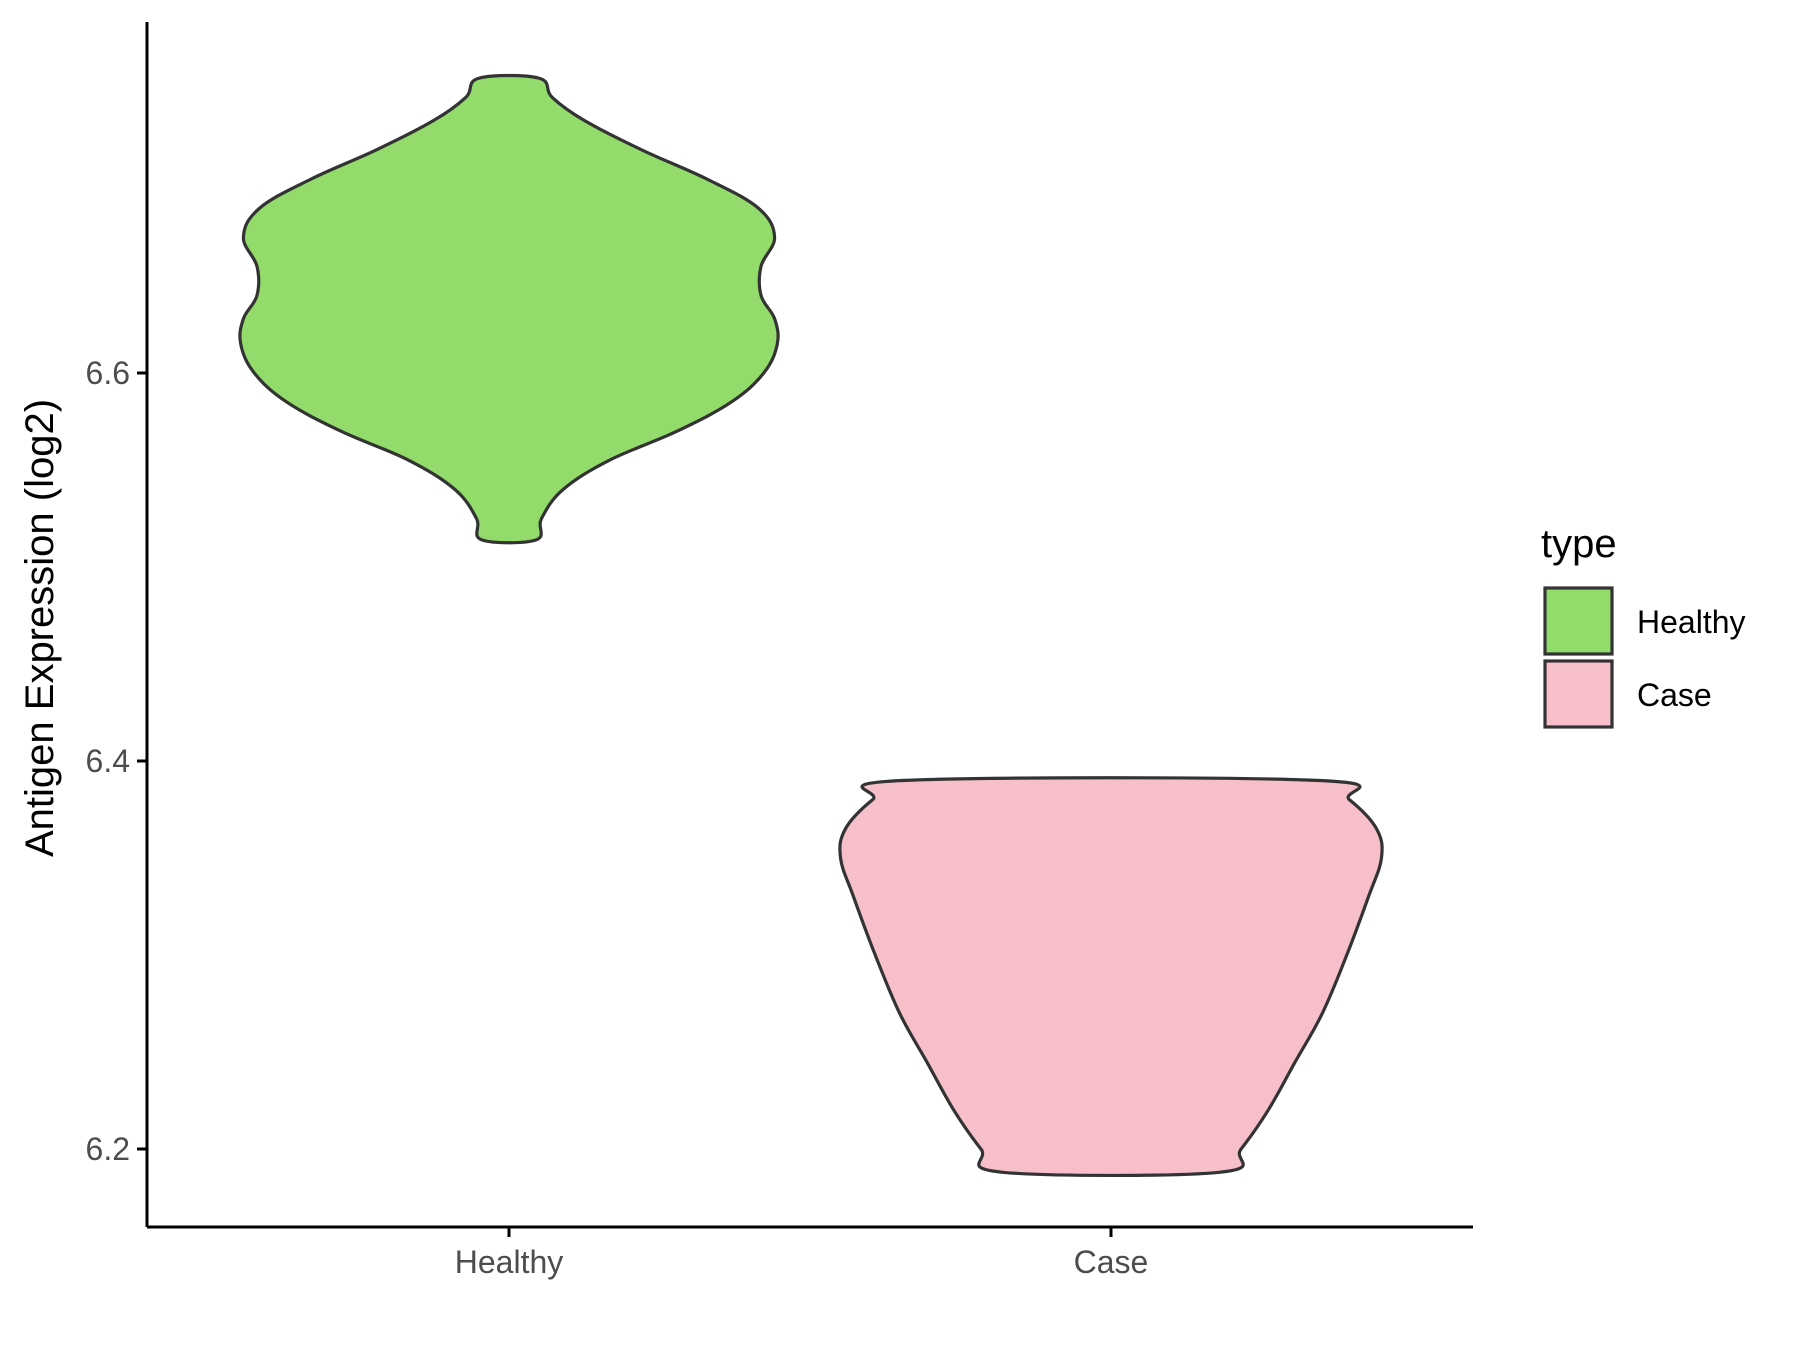 The width and height of the screenshot is (1800, 1355). What do you see at coordinates (108, 1149) in the screenshot?
I see `y-tick-label: 6.2` at bounding box center [108, 1149].